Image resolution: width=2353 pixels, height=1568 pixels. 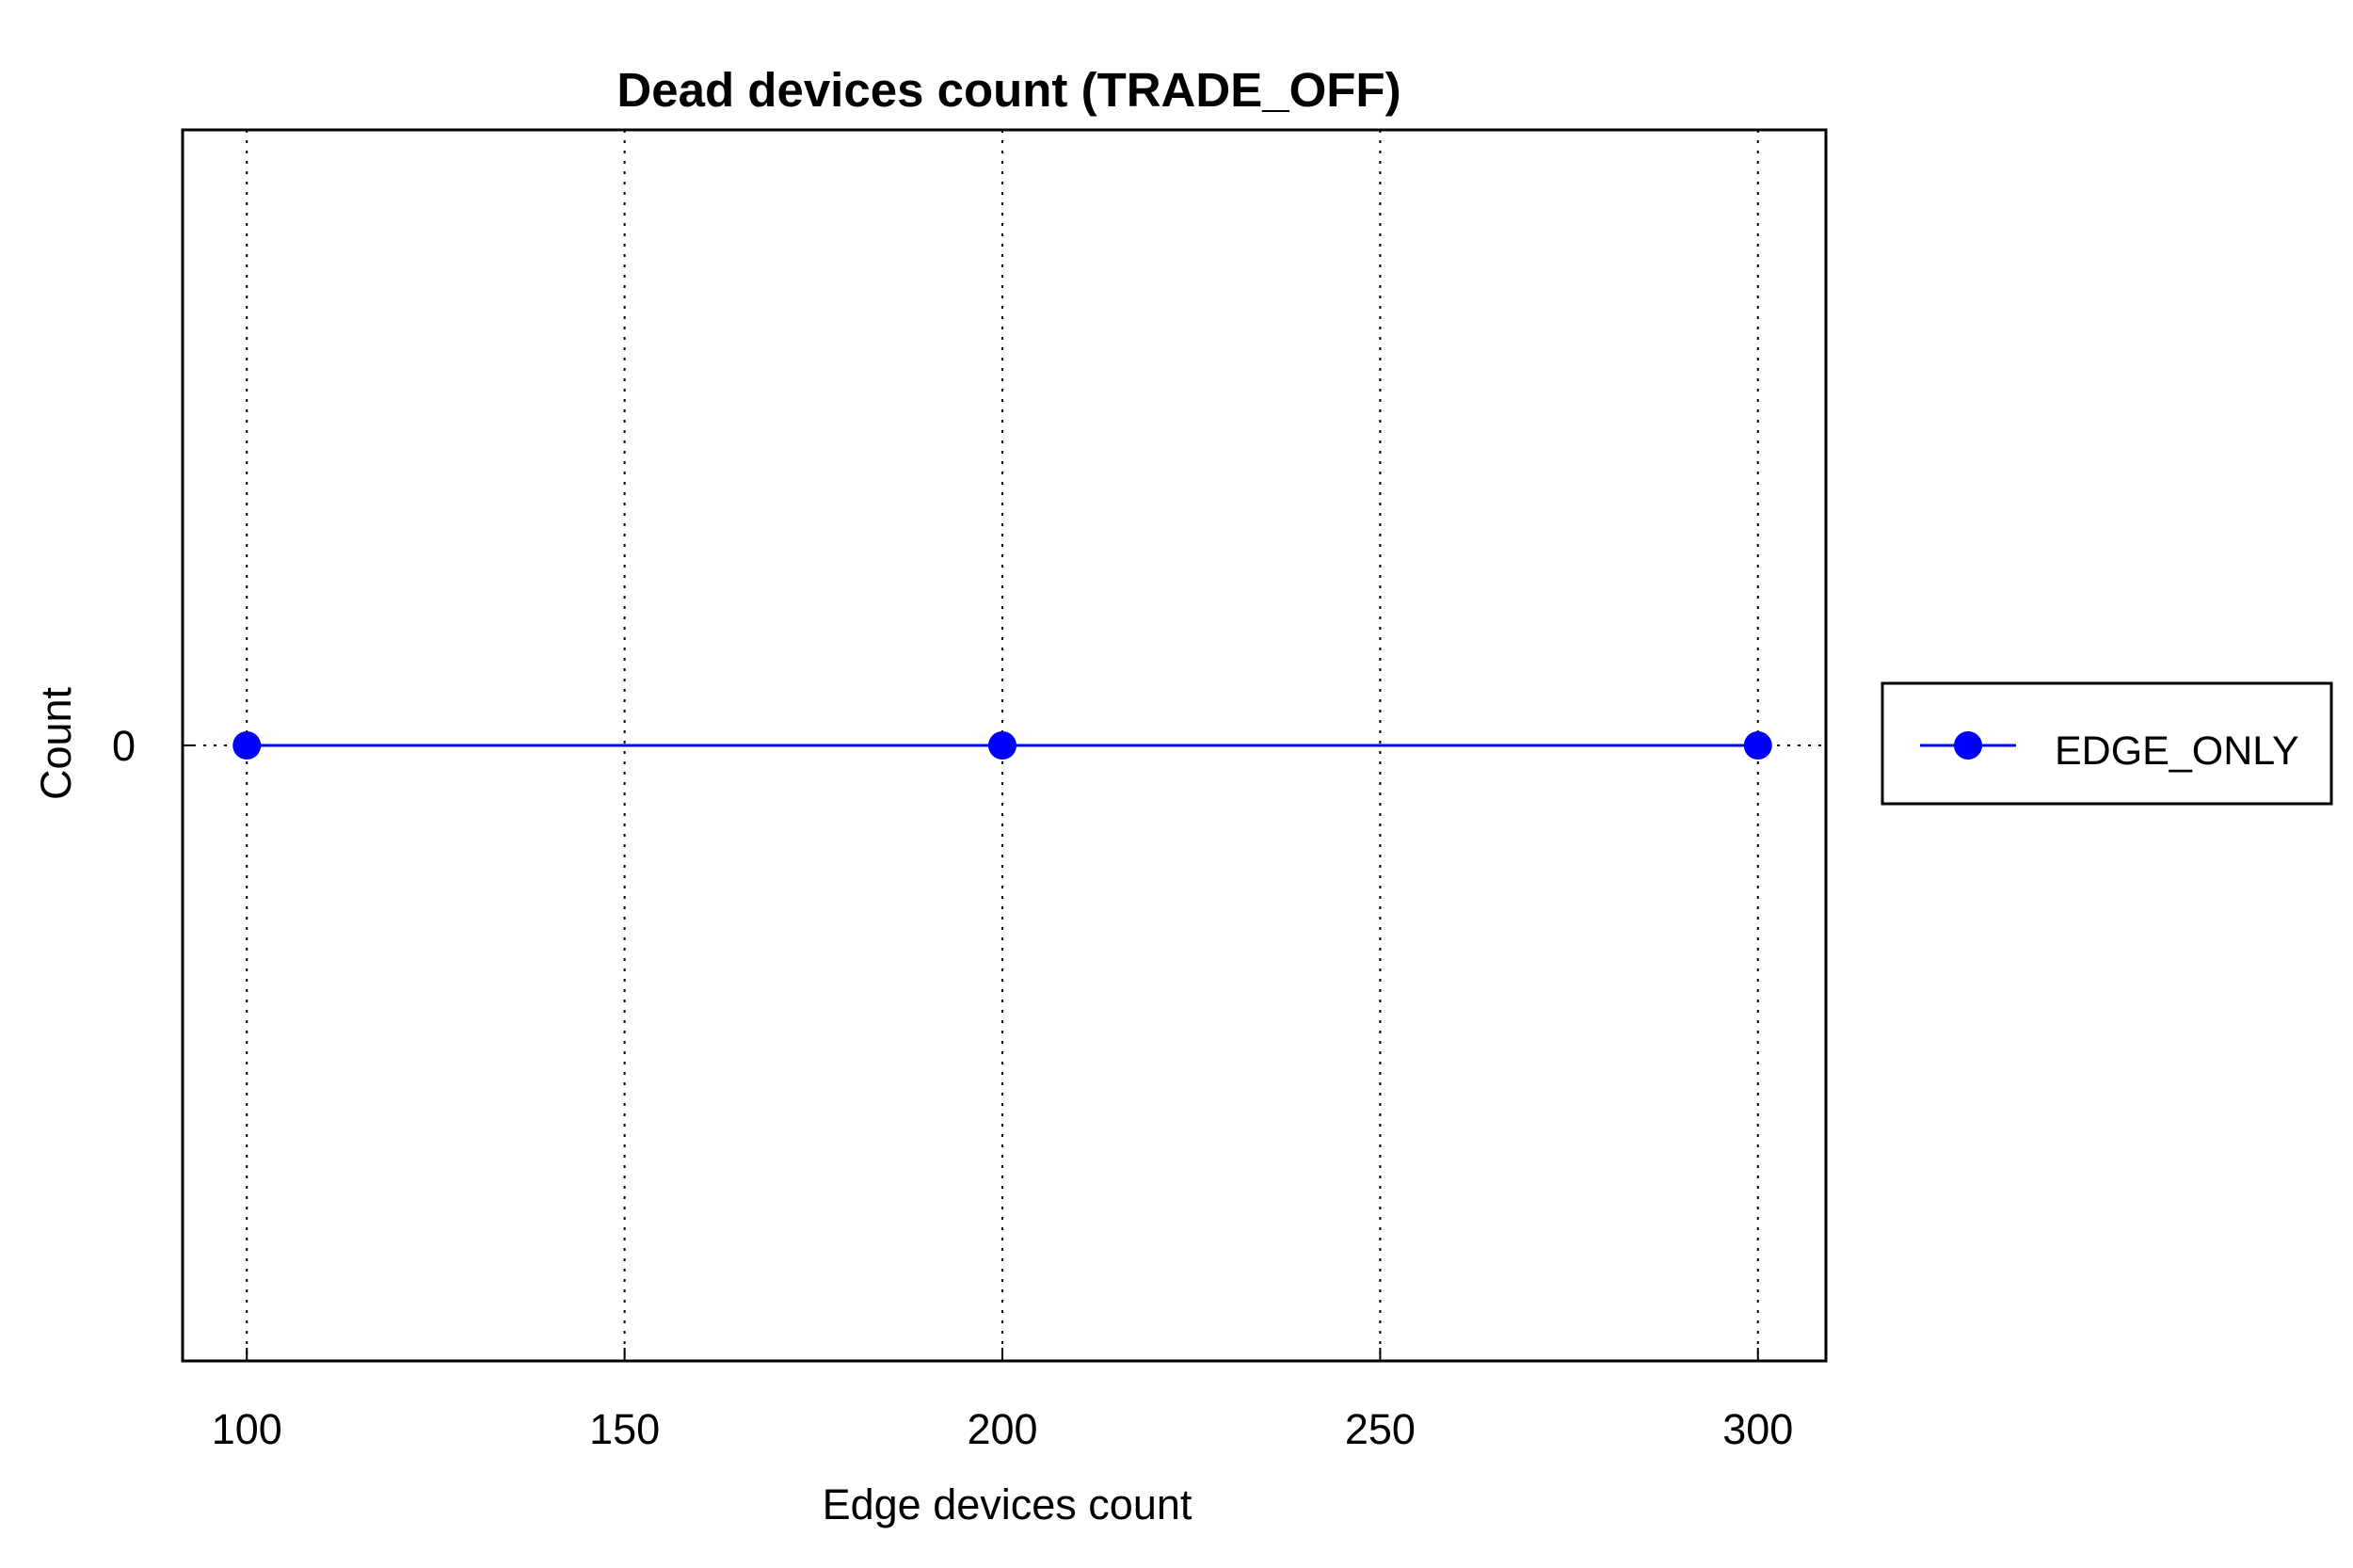 I want to click on y-tick-label: 0, so click(x=124, y=746).